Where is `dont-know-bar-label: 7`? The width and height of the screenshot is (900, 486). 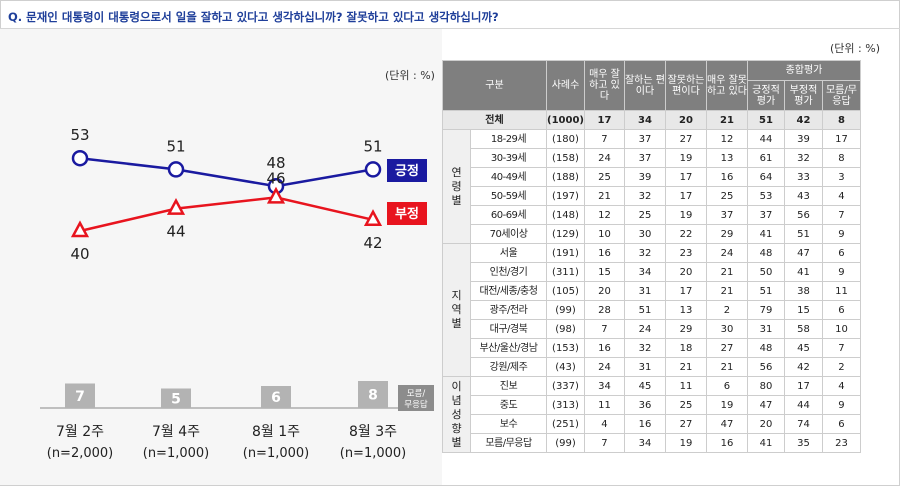 dont-know-bar-label: 7 is located at coordinates (80, 397).